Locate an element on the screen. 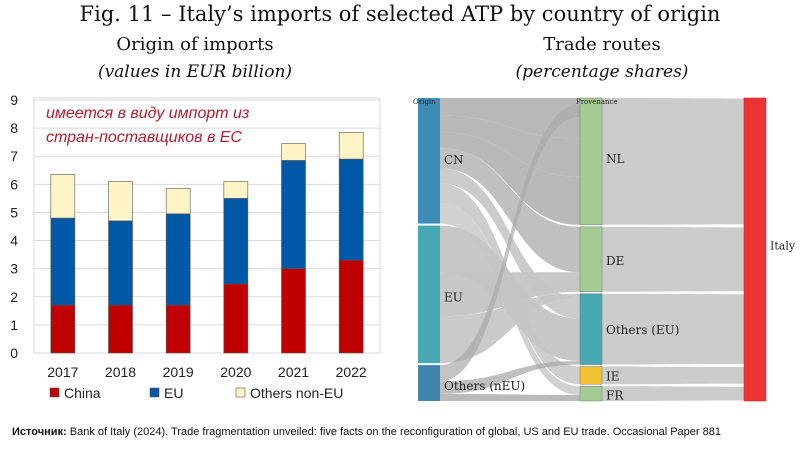  y-tick-label: 9 is located at coordinates (14, 100).